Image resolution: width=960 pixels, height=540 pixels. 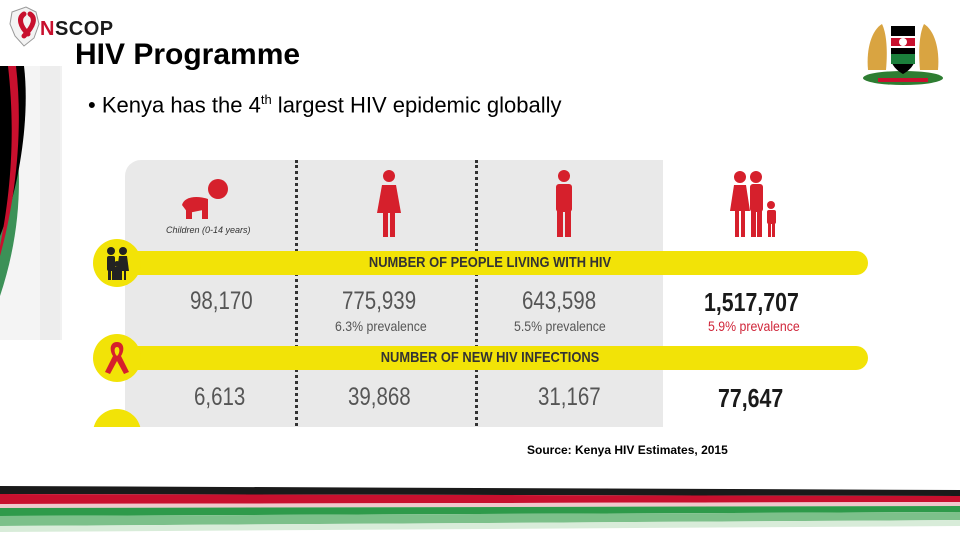 What do you see at coordinates (220, 397) in the screenshot?
I see `value-children-new: 6,613` at bounding box center [220, 397].